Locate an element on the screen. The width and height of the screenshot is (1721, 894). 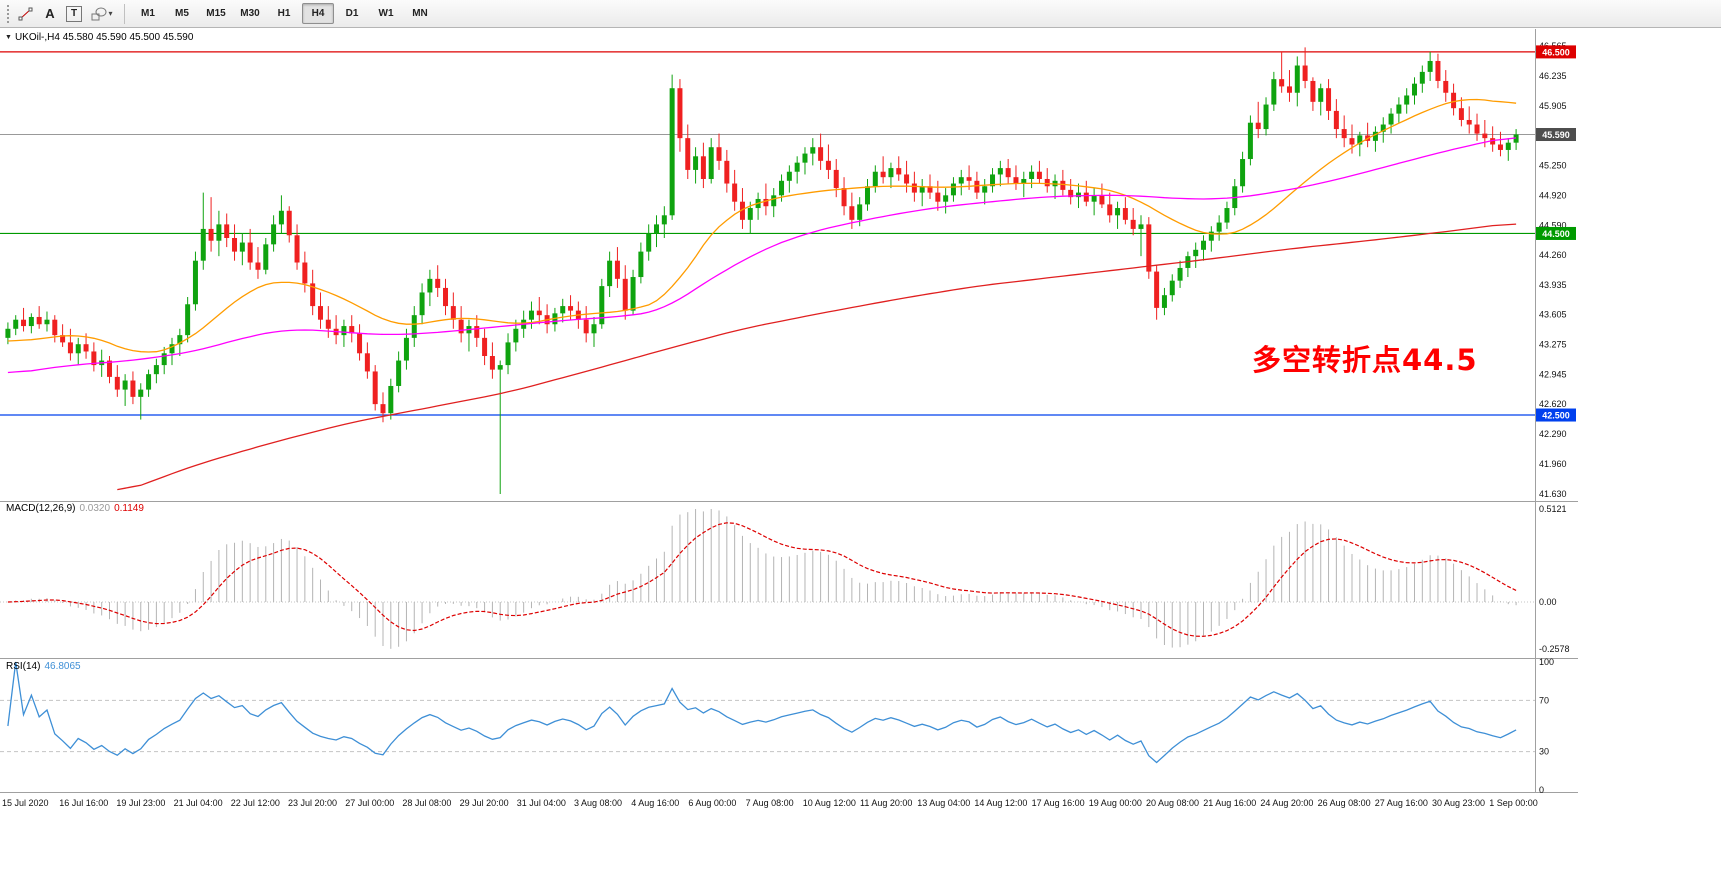
svg-text: 42.945 is located at coordinates (1553, 375).